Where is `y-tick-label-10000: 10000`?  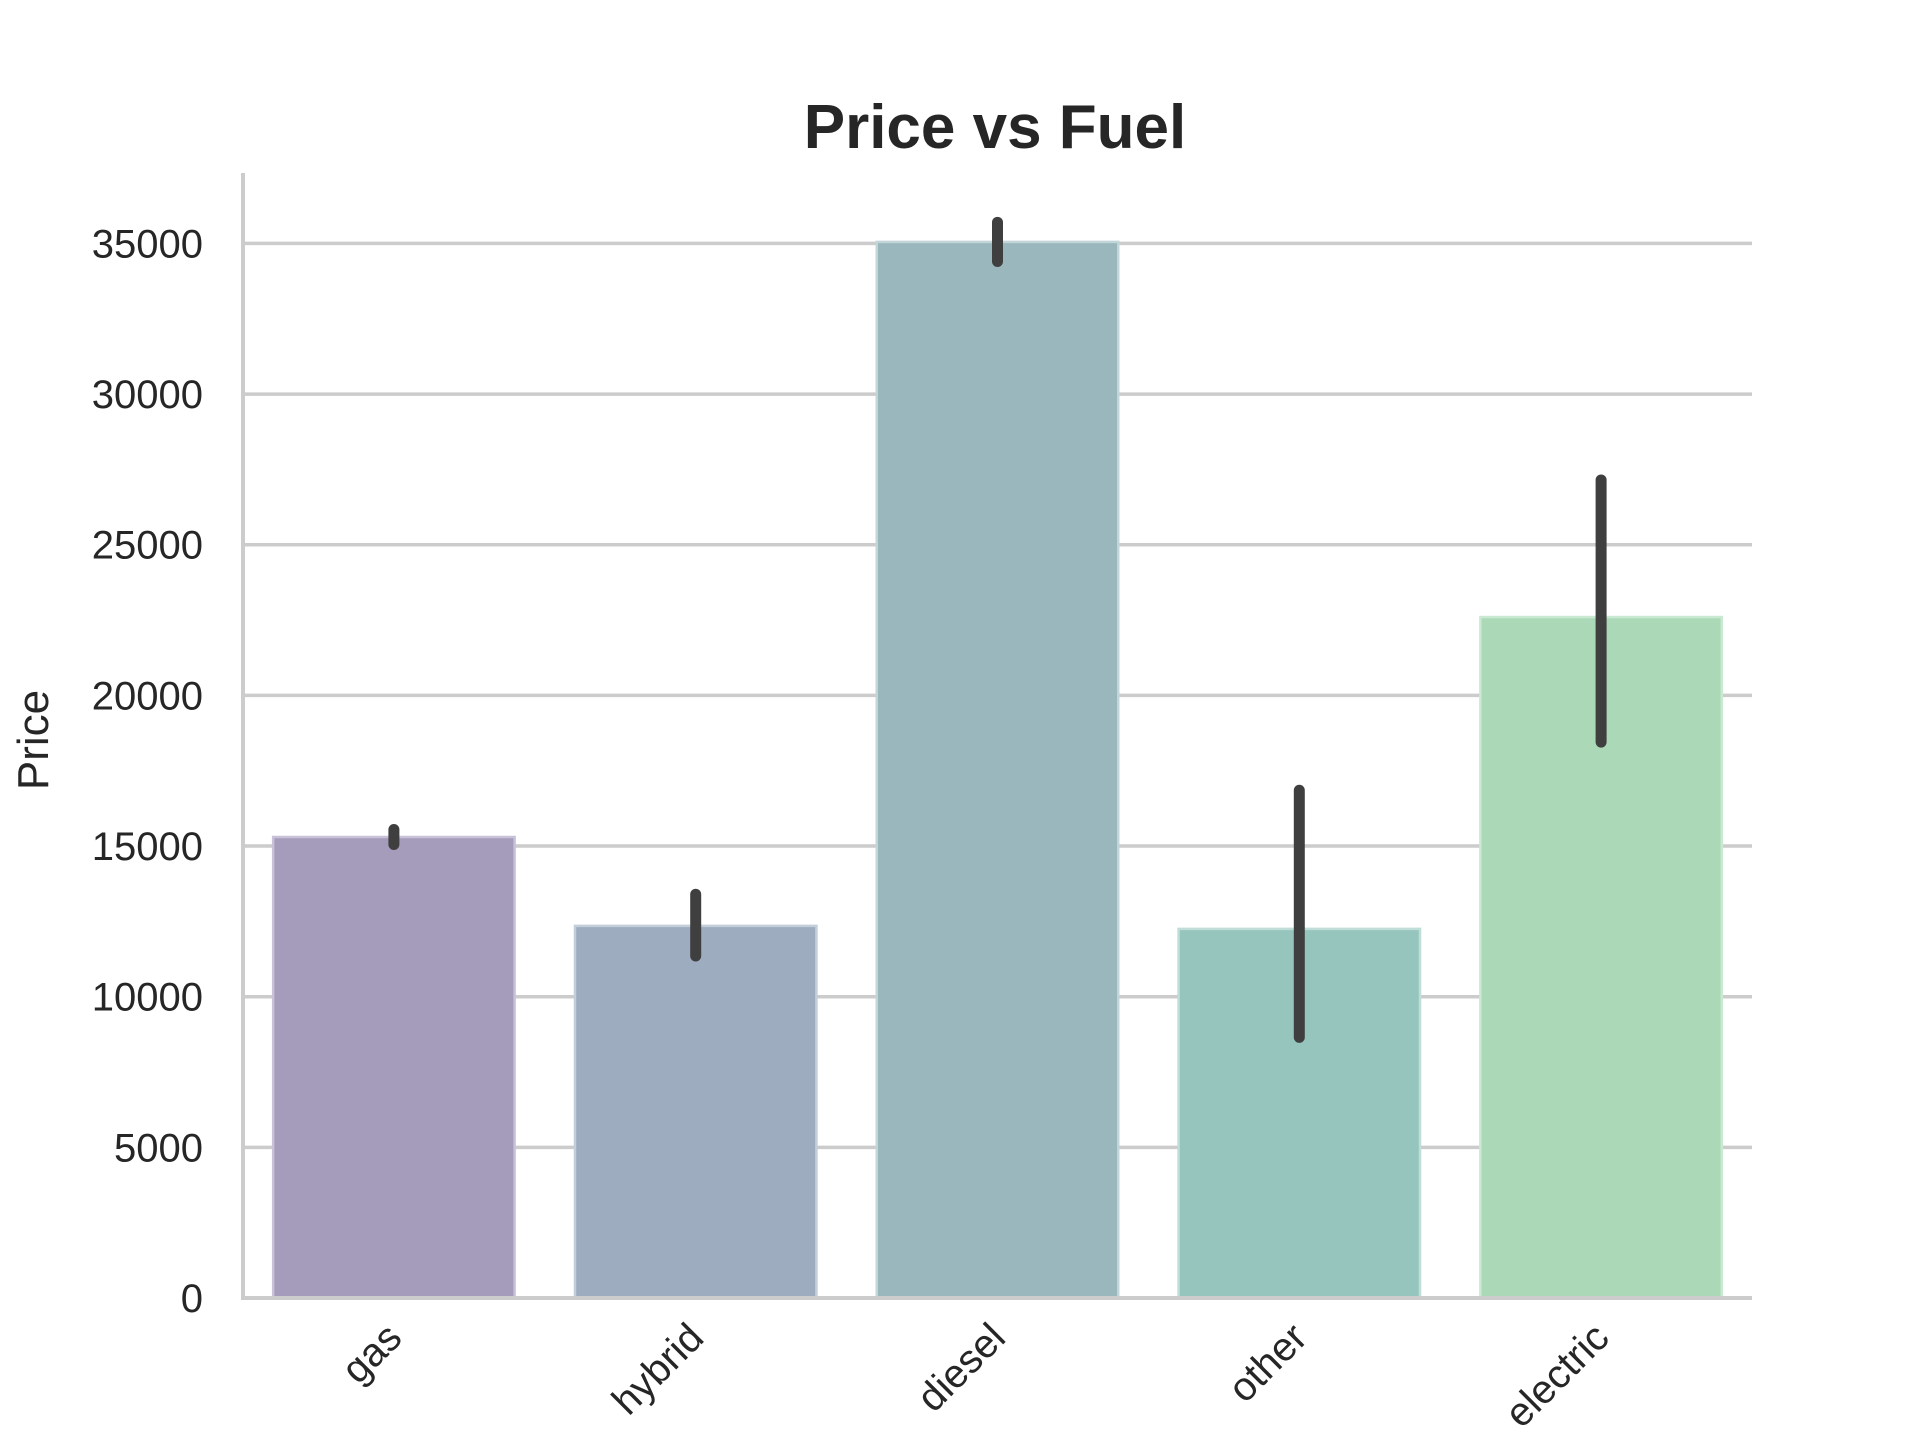 y-tick-label-10000: 10000 is located at coordinates (147, 998).